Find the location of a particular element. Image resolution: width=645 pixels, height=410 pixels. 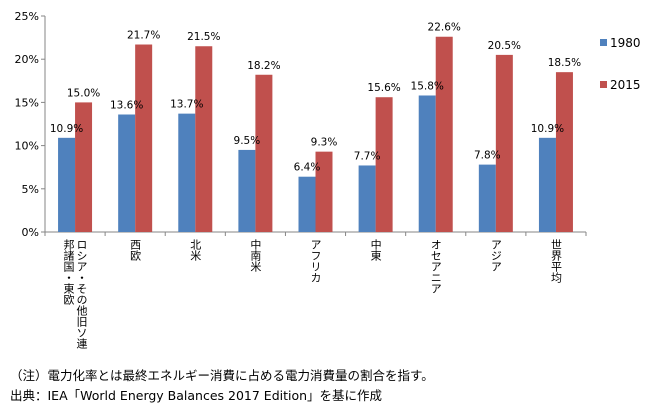

x-category-label: アフリカ is located at coordinates (315, 261).